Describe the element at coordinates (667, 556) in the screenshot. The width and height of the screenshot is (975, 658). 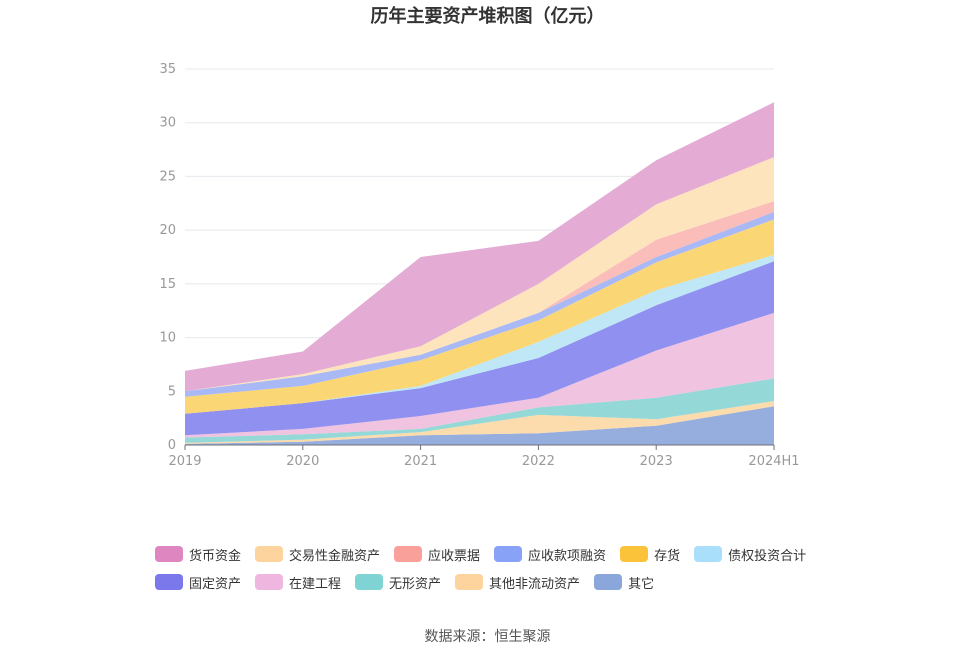
I see `legend-label: 存货` at that location.